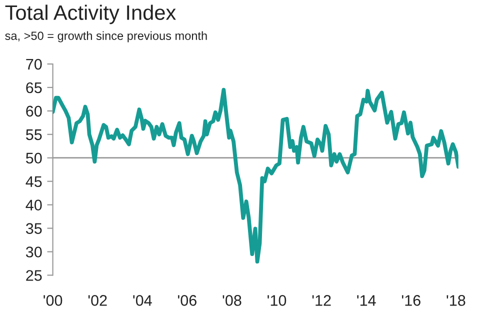  Describe the element at coordinates (34, 228) in the screenshot. I see `y-tick-label: 35` at that location.